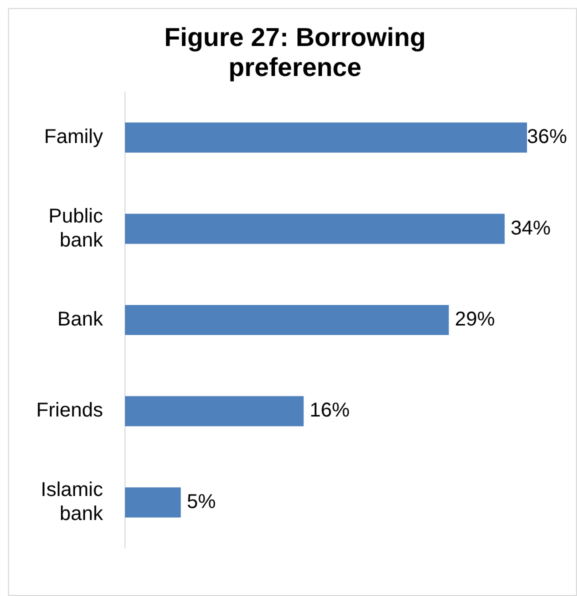 The height and width of the screenshot is (596, 577). What do you see at coordinates (80, 319) in the screenshot?
I see `y-tick-label: Bank` at bounding box center [80, 319].